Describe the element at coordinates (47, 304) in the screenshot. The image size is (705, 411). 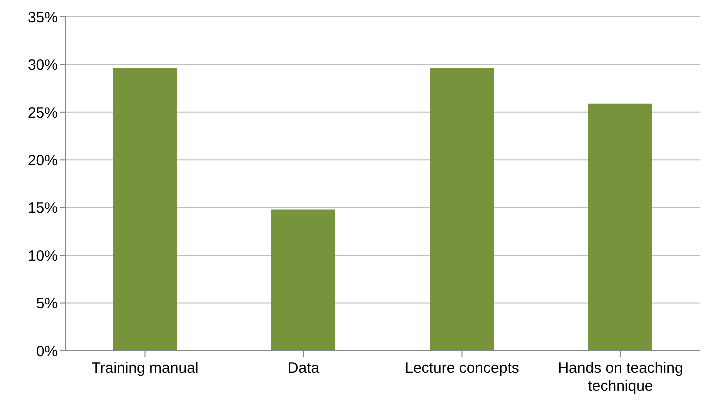
I see `y-tick-label: 5%` at that location.